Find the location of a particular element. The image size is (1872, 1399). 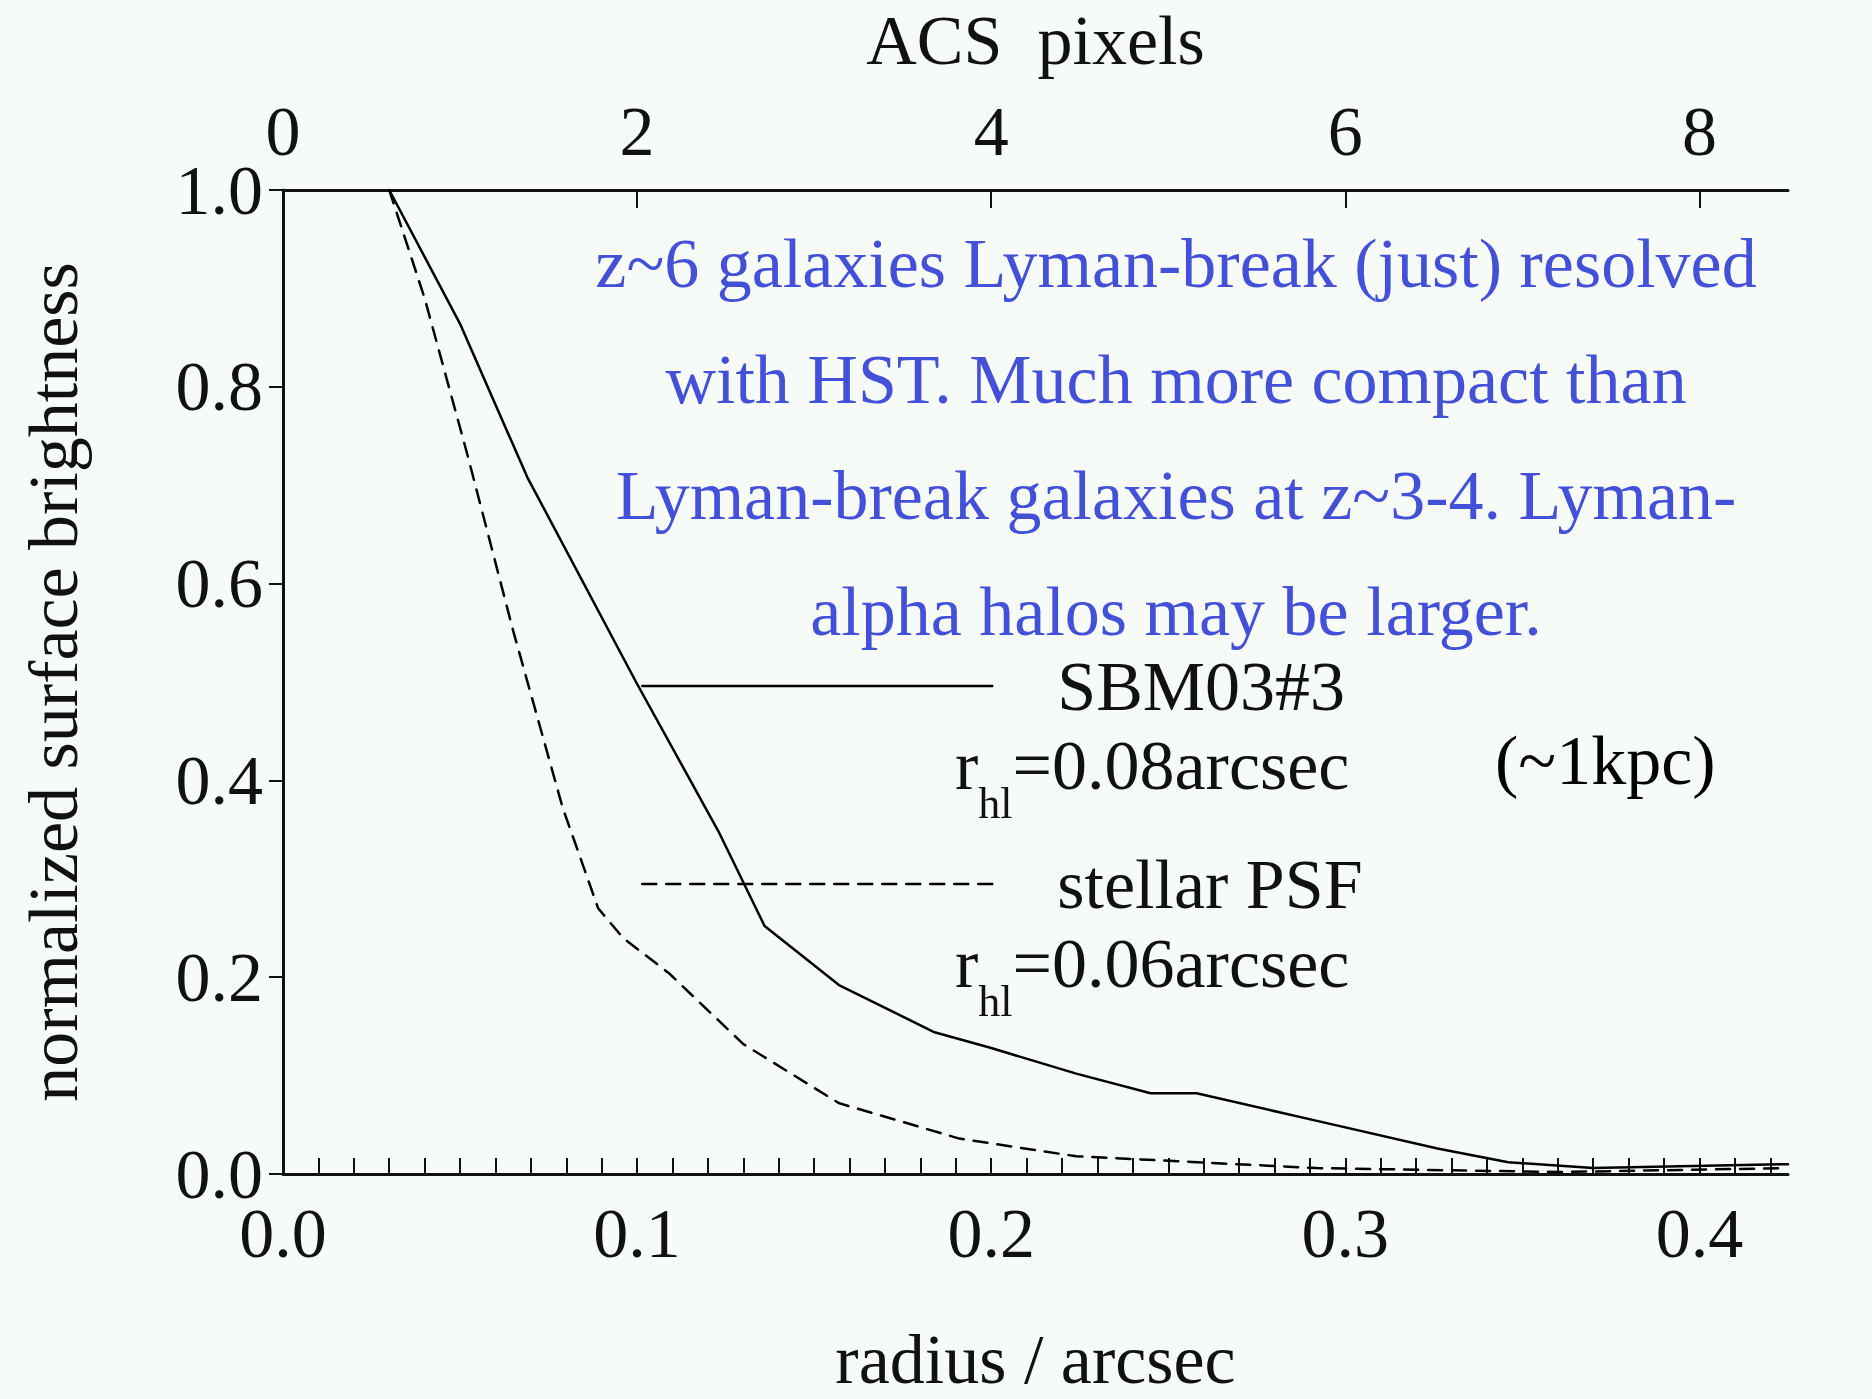

legend-label: stellar PSF is located at coordinates (1210, 884).